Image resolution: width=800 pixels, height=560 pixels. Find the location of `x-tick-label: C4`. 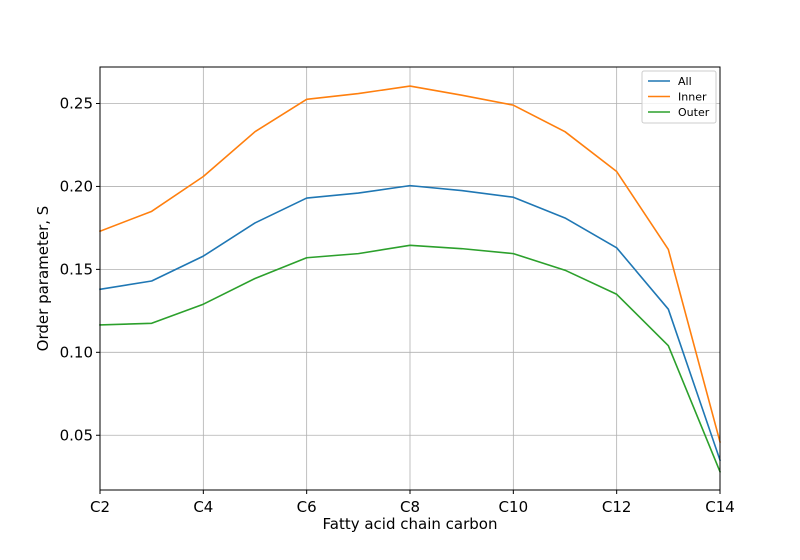

x-tick-label: C4 is located at coordinates (203, 507).